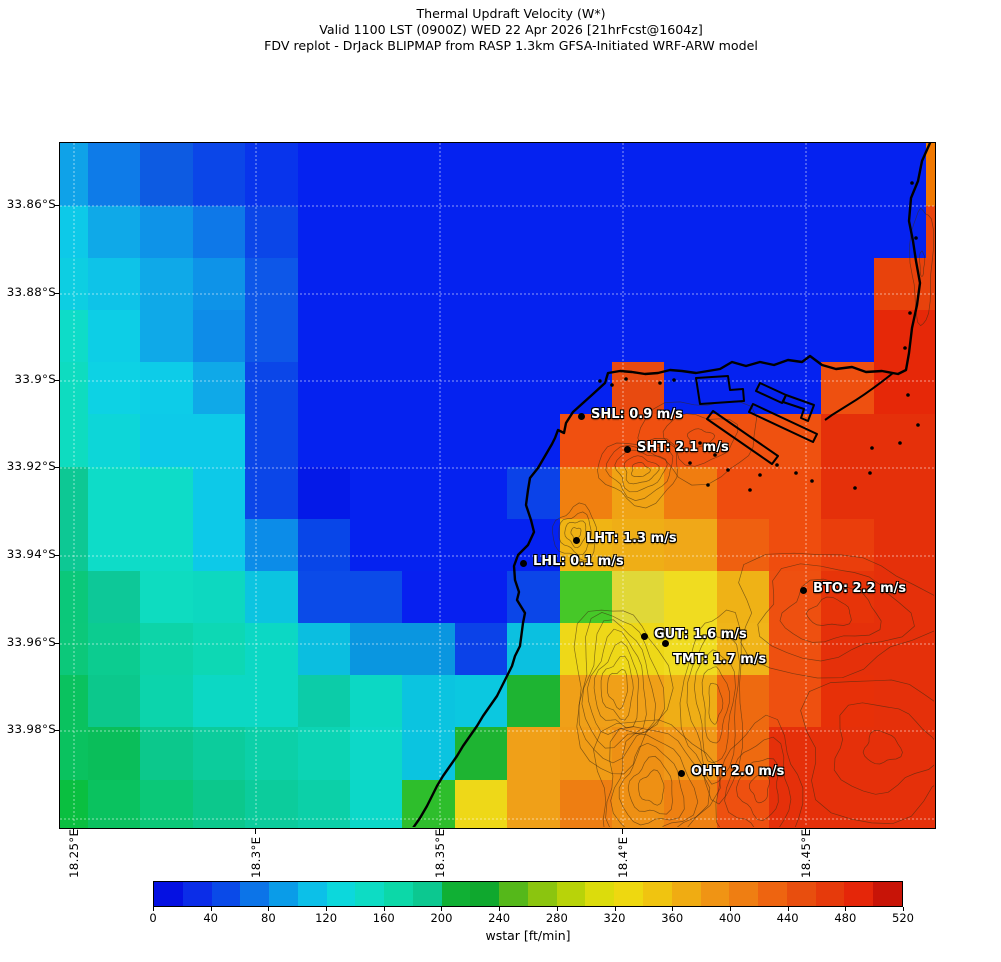  What do you see at coordinates (326, 918) in the screenshot?
I see `colorbar-tick-label: 120` at bounding box center [326, 918].